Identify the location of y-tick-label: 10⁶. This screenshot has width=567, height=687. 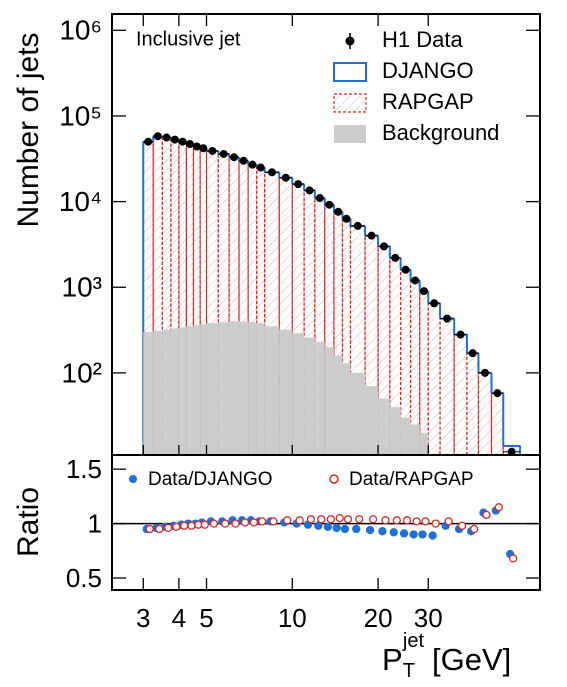
(80, 30).